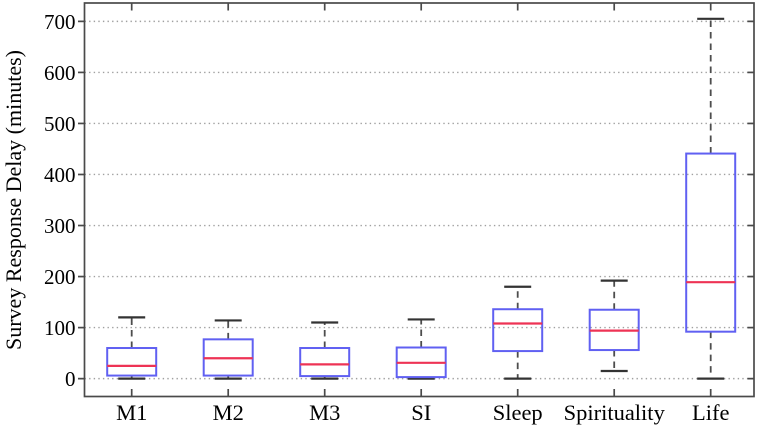 The width and height of the screenshot is (760, 427). Describe the element at coordinates (518, 412) in the screenshot. I see `x-category-label: Sleep` at that location.